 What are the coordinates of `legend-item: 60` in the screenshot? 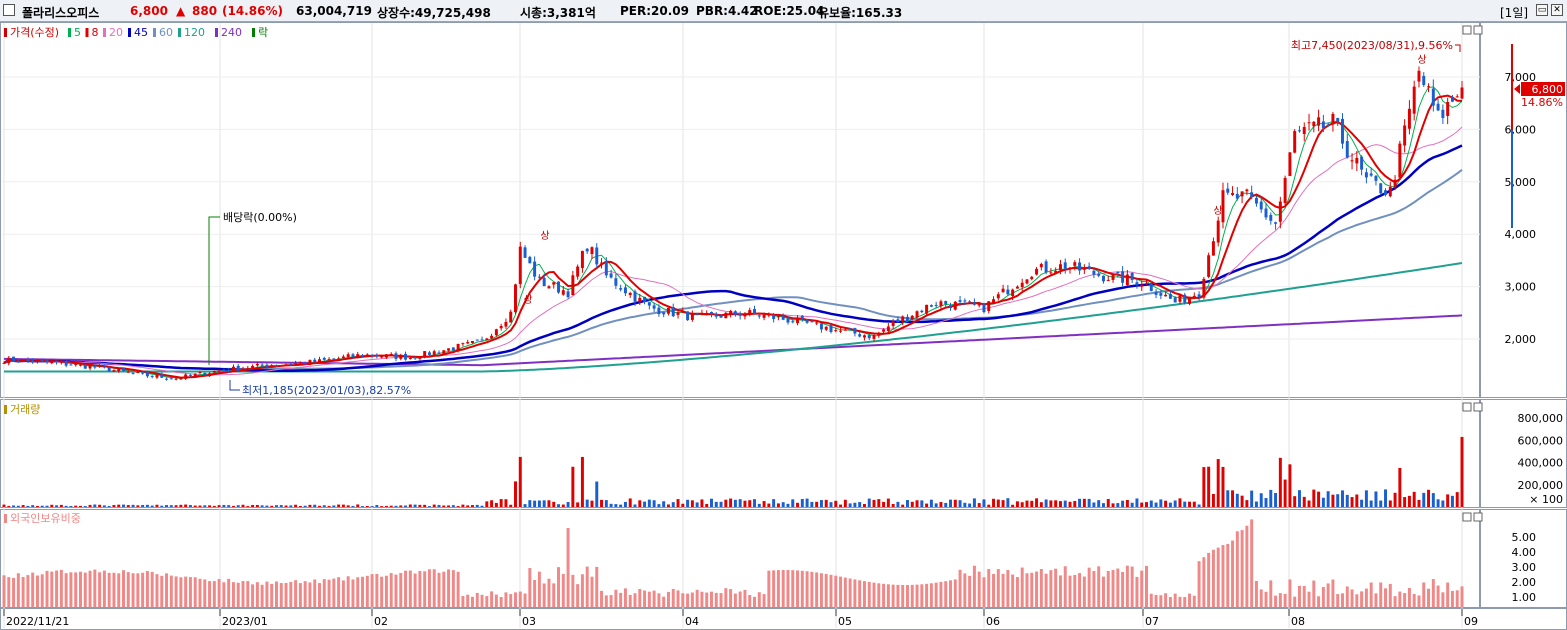 It's located at (166, 32).